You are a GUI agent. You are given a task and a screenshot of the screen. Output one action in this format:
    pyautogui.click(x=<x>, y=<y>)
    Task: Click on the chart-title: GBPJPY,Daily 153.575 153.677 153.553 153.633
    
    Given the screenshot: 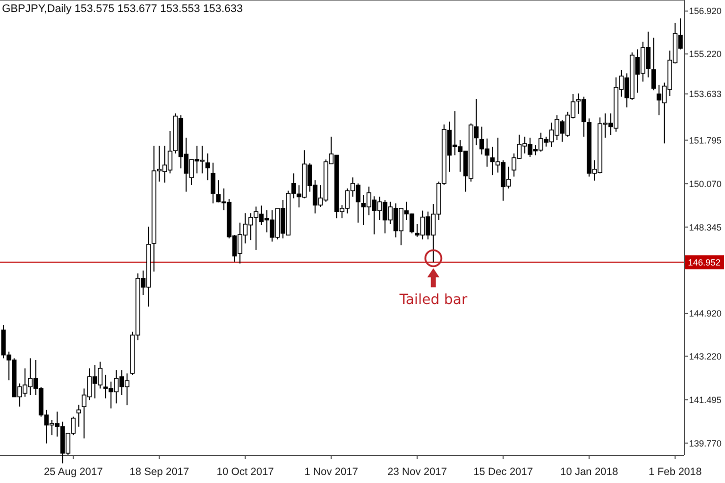 What is the action you would take?
    pyautogui.click(x=122, y=9)
    